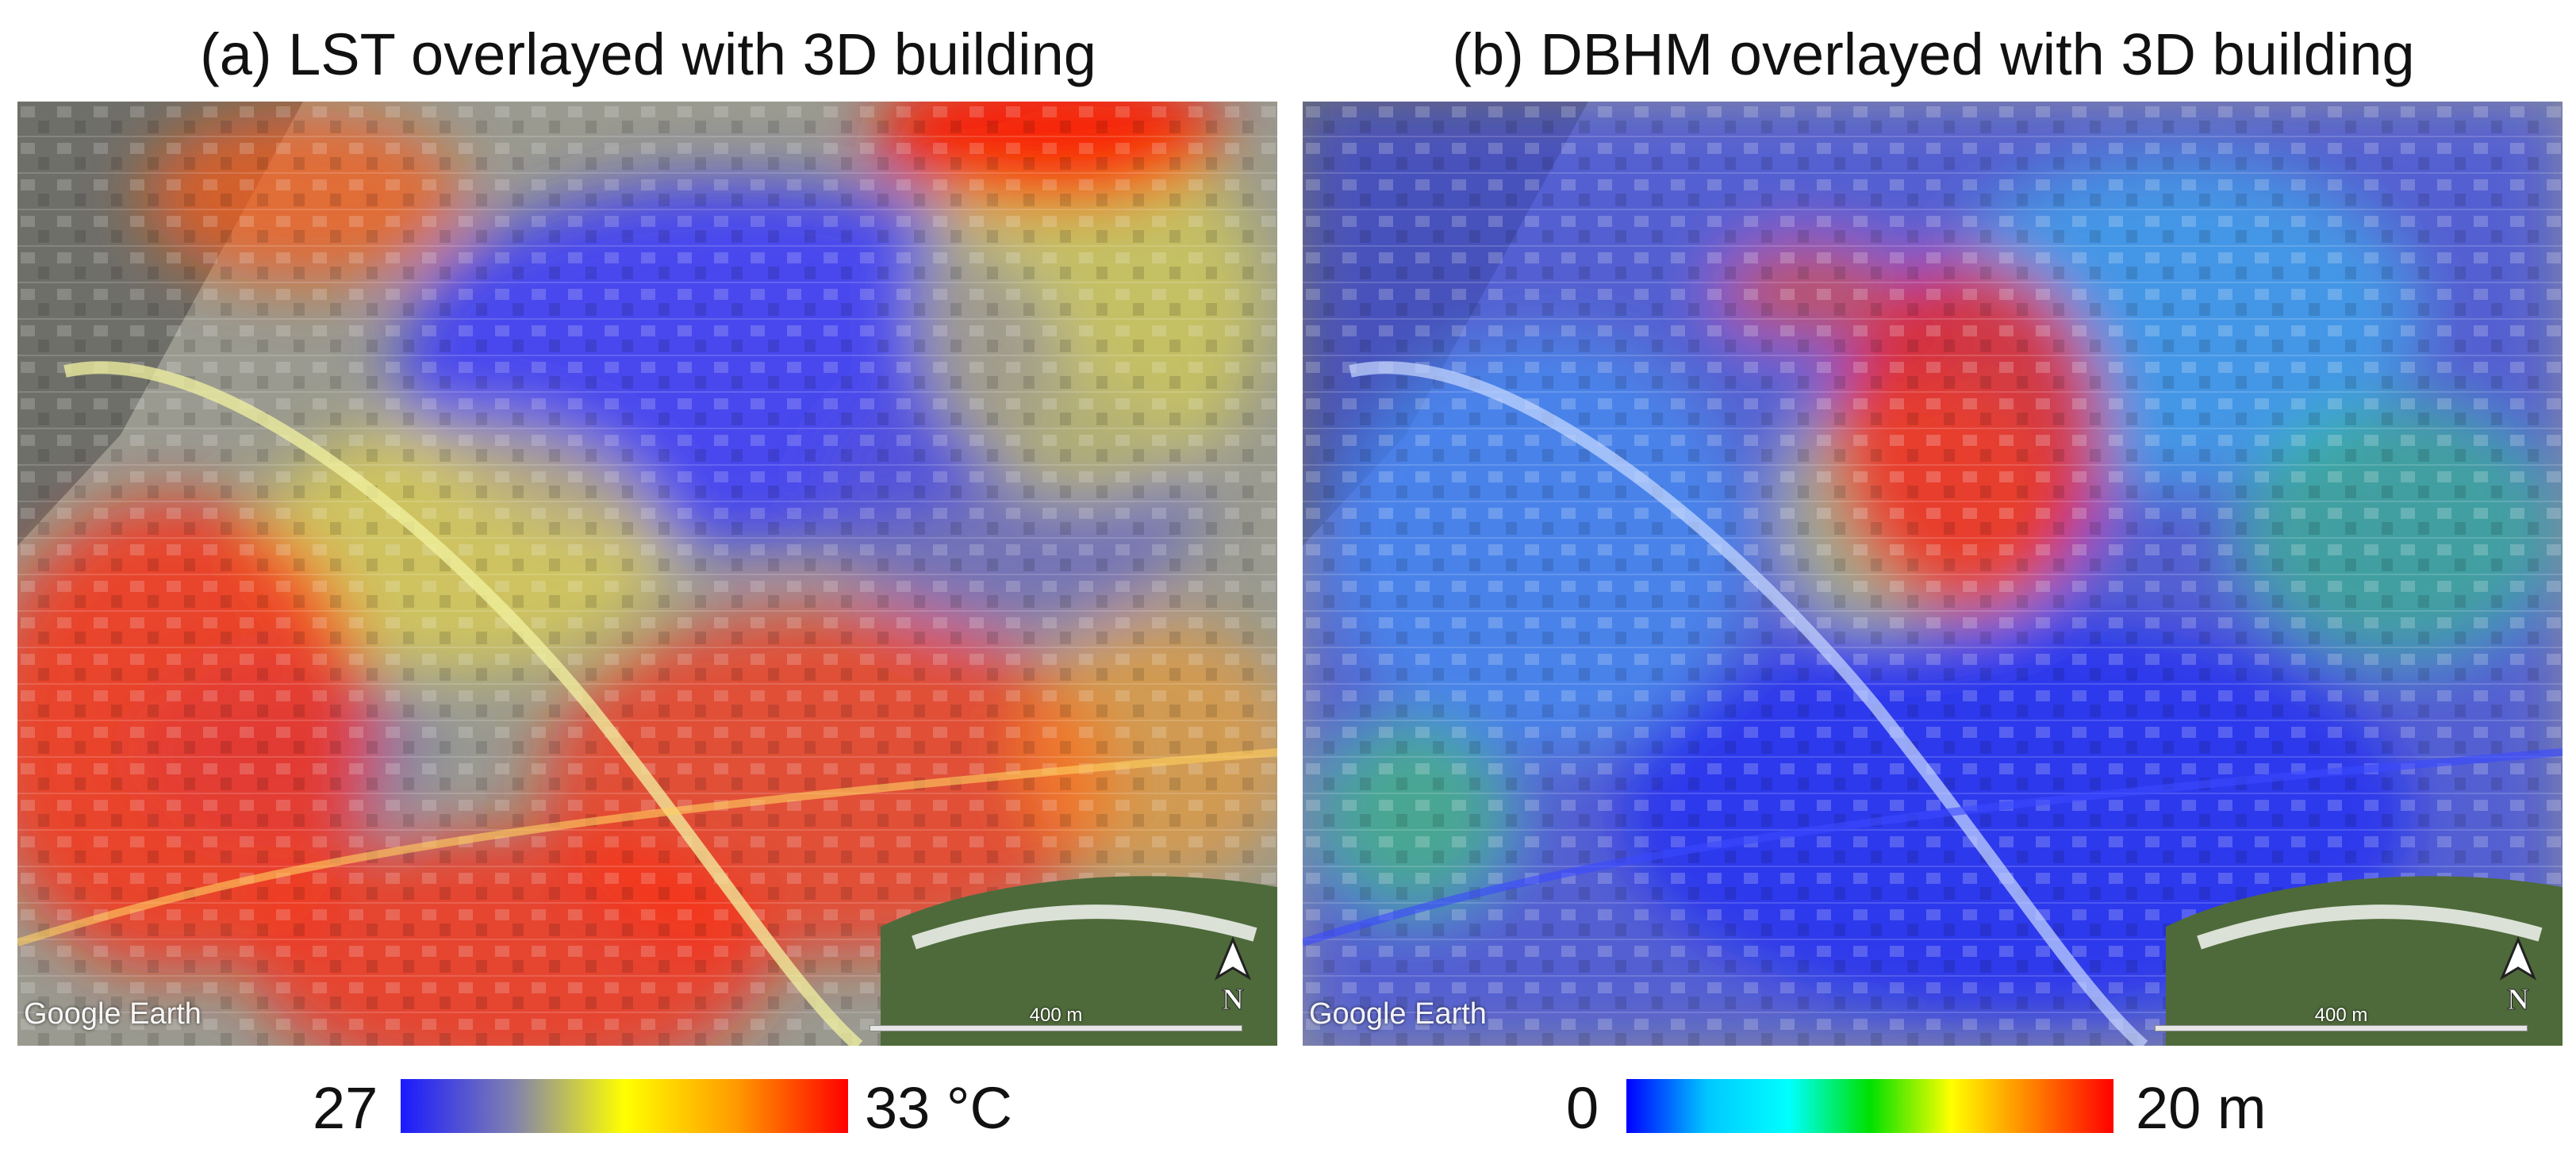 The width and height of the screenshot is (2576, 1156). I want to click on panel-title: (b) DBHM overlayed with 3D building, so click(1933, 54).